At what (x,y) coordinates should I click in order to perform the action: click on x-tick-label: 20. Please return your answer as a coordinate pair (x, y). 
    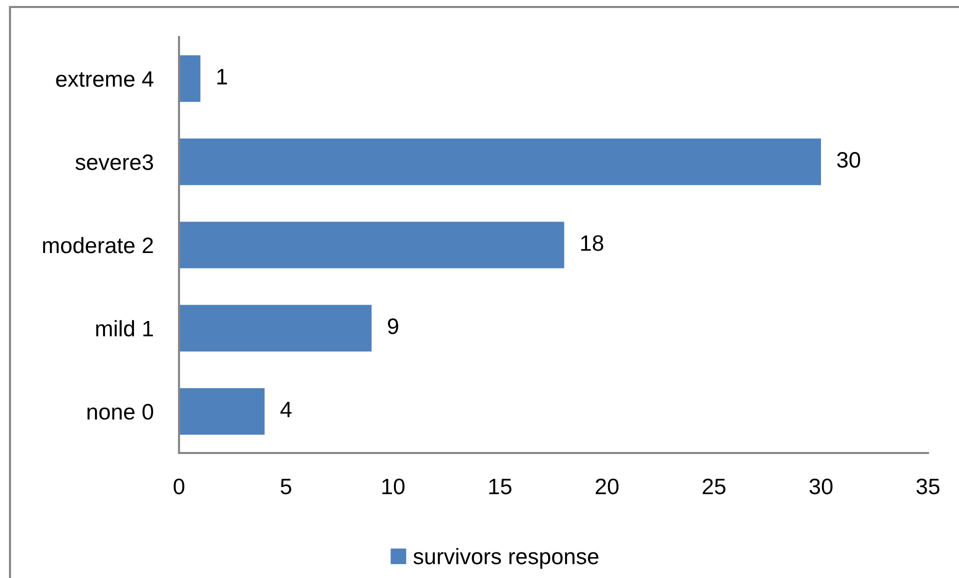
    Looking at the image, I should click on (607, 486).